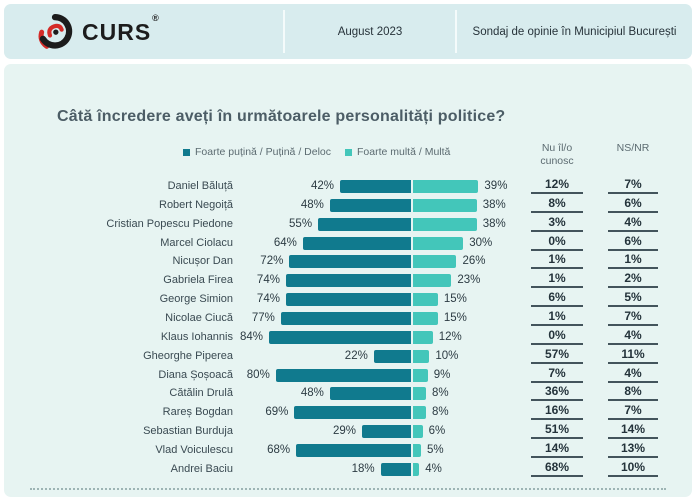  What do you see at coordinates (284, 31) in the screenshot?
I see `header-divider` at bounding box center [284, 31].